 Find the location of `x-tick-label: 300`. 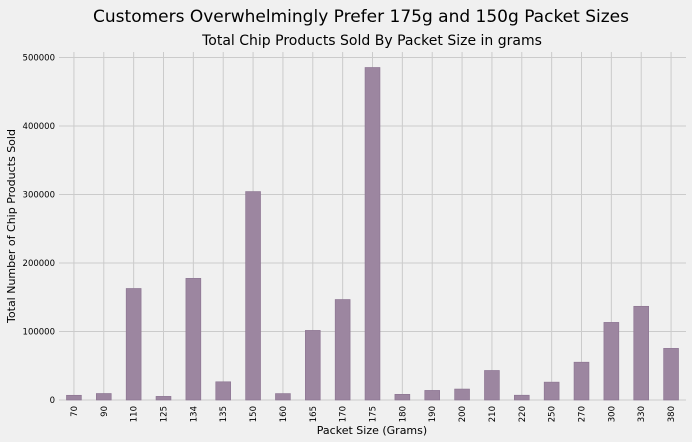

x-tick-label: 300 is located at coordinates (612, 414).